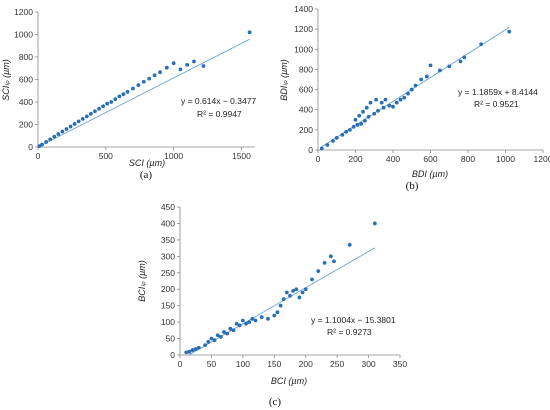 The width and height of the screenshot is (550, 410). I want to click on x-tick-label: 250, so click(337, 364).